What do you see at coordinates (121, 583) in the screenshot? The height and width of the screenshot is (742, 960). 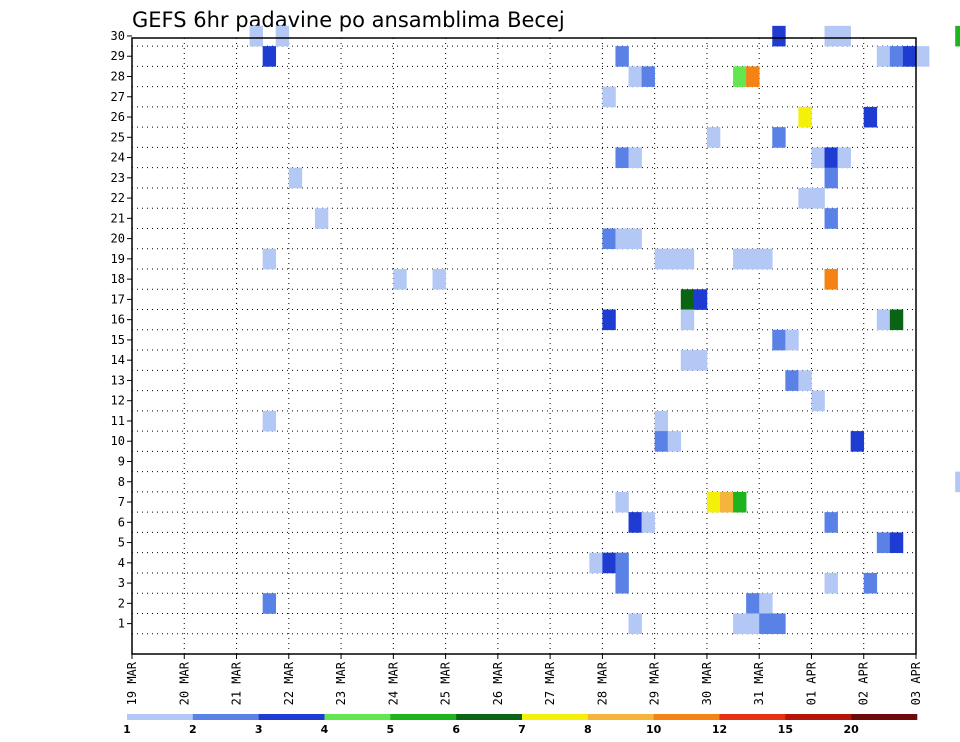 I see `y-tick-label: 3` at bounding box center [121, 583].